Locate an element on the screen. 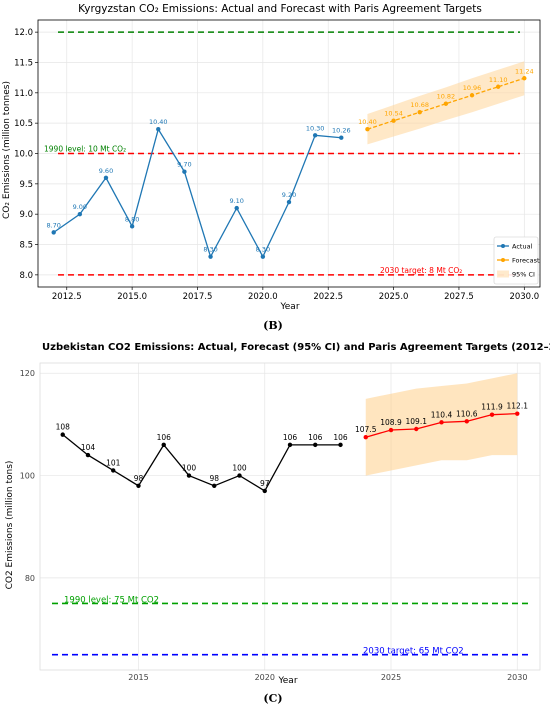 This screenshot has height=710, width=550. chart-b-series-1-label-0: 10.40 is located at coordinates (367, 122).